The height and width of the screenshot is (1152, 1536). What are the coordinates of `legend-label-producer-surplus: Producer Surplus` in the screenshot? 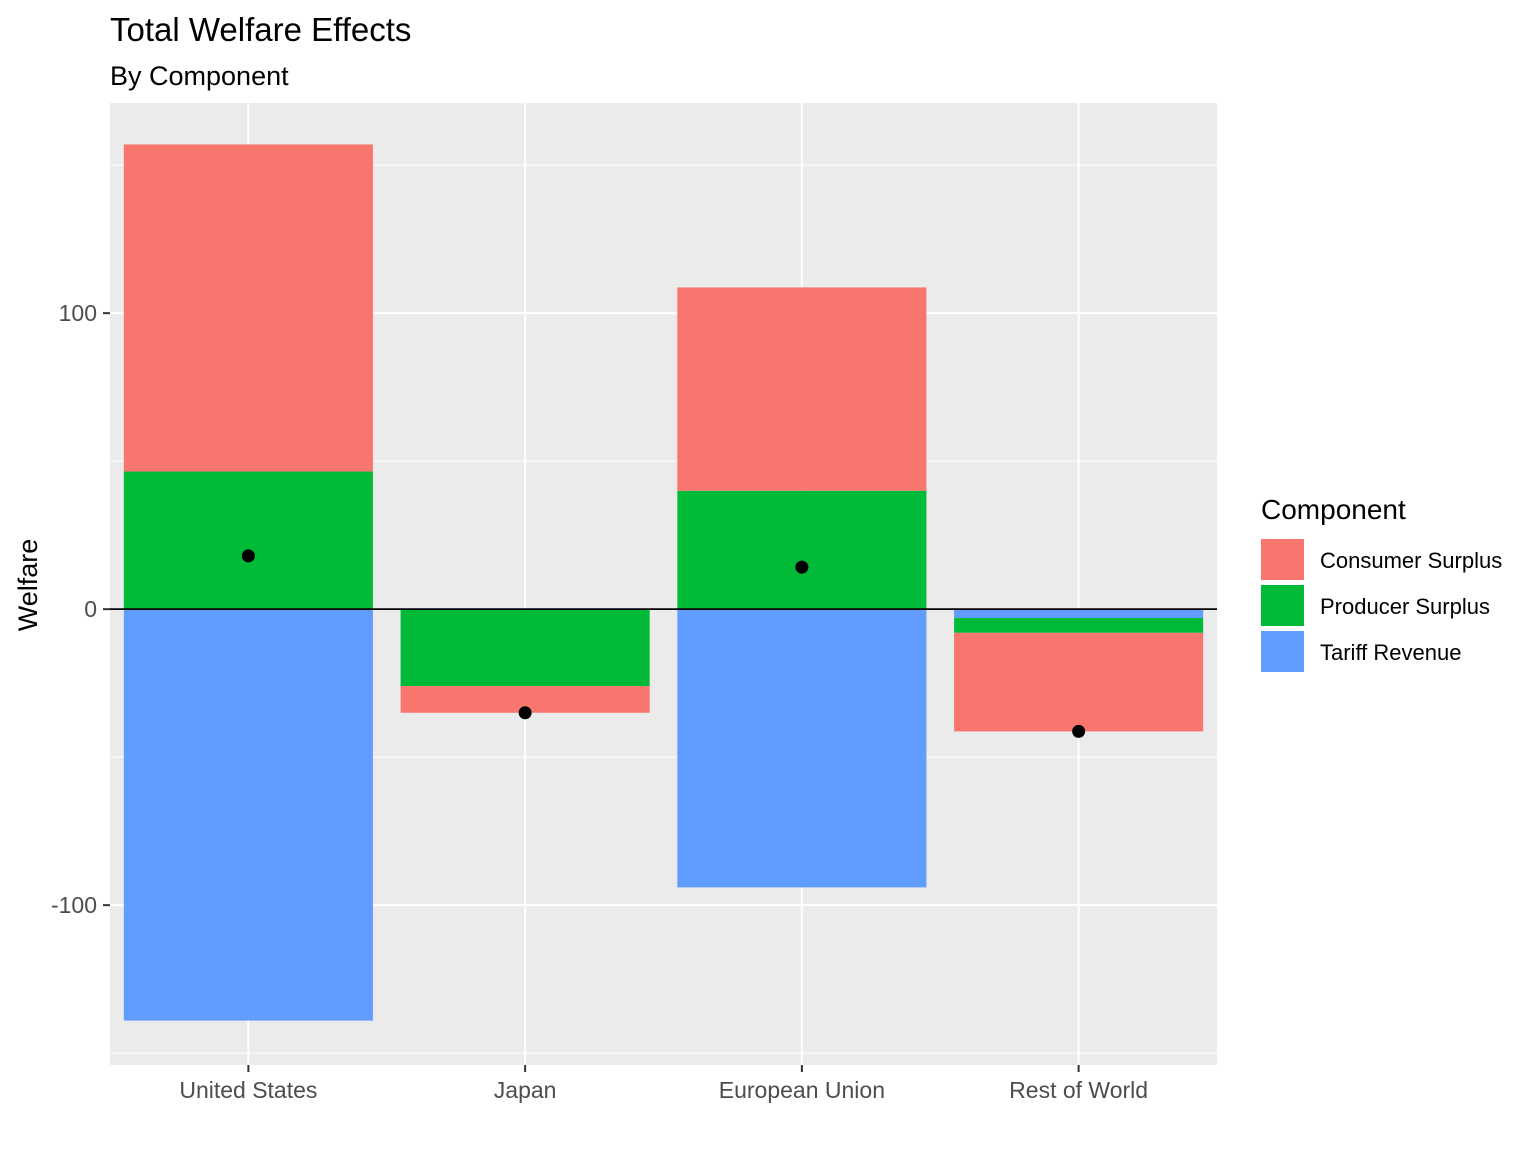 It's located at (1405, 606).